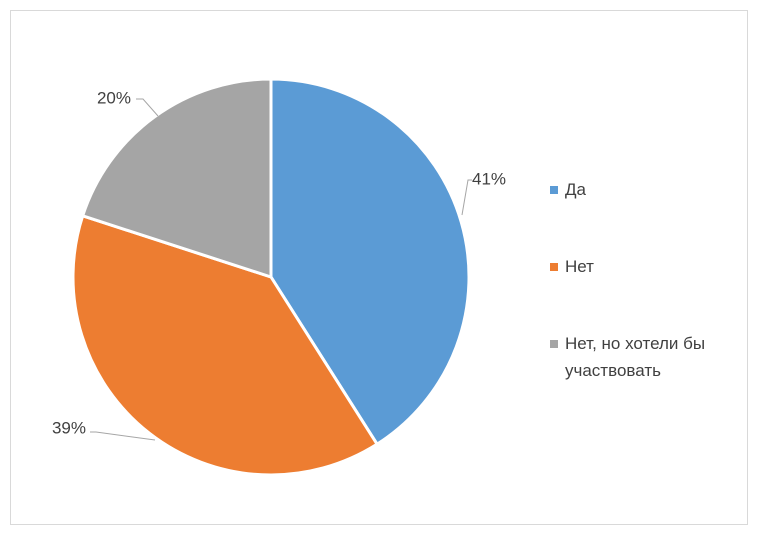 Image resolution: width=760 pixels, height=537 pixels. Describe the element at coordinates (635, 357) in the screenshot. I see `legend-label-want: Нет, но хотели бы участвовать` at that location.